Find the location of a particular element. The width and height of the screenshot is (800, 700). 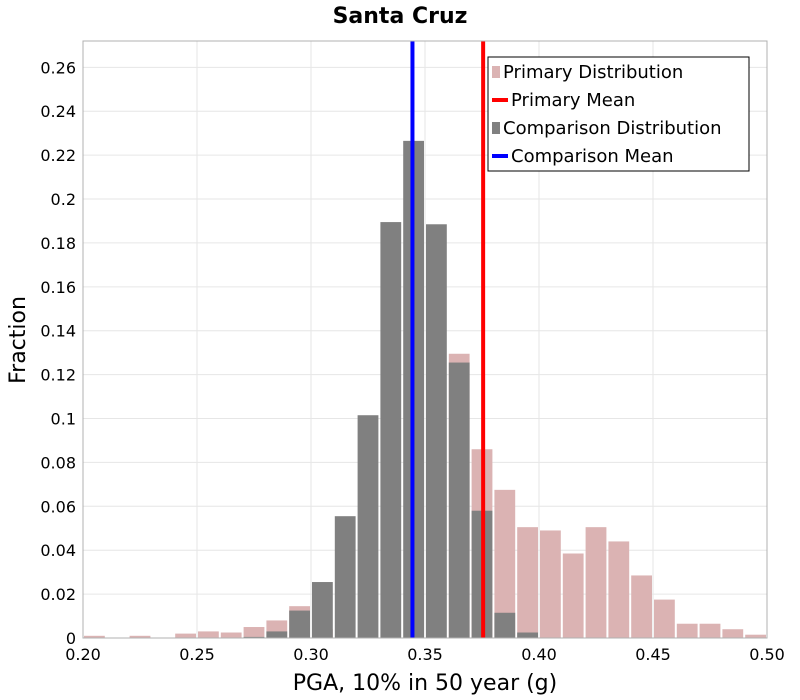

x-tick-label: 0.50 is located at coordinates (767, 654).